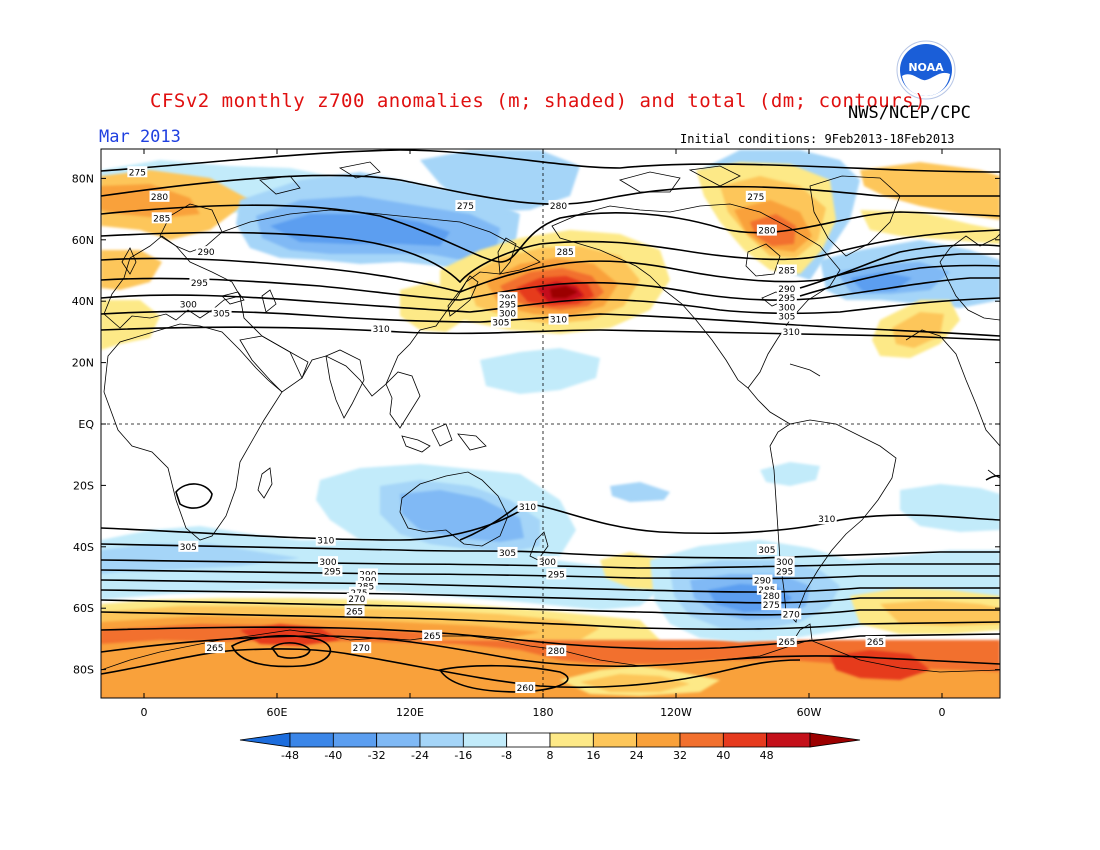 This screenshot has width=1100, height=850. Describe the element at coordinates (809, 712) in the screenshot. I see `lon-label: 60W` at that location.